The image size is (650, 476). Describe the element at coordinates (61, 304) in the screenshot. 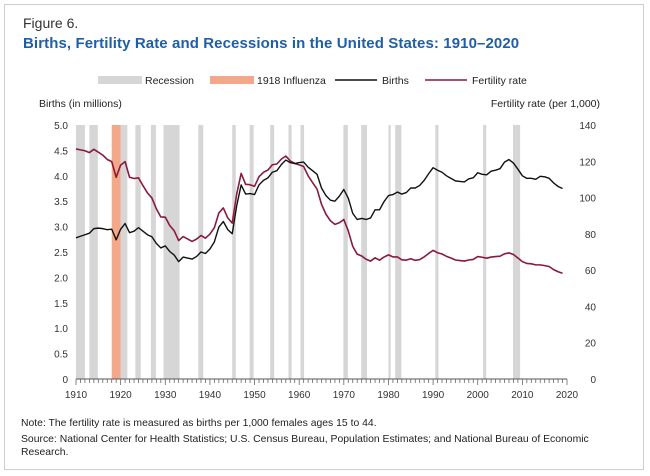

I see `y-tick-label-left: 1.5` at that location.